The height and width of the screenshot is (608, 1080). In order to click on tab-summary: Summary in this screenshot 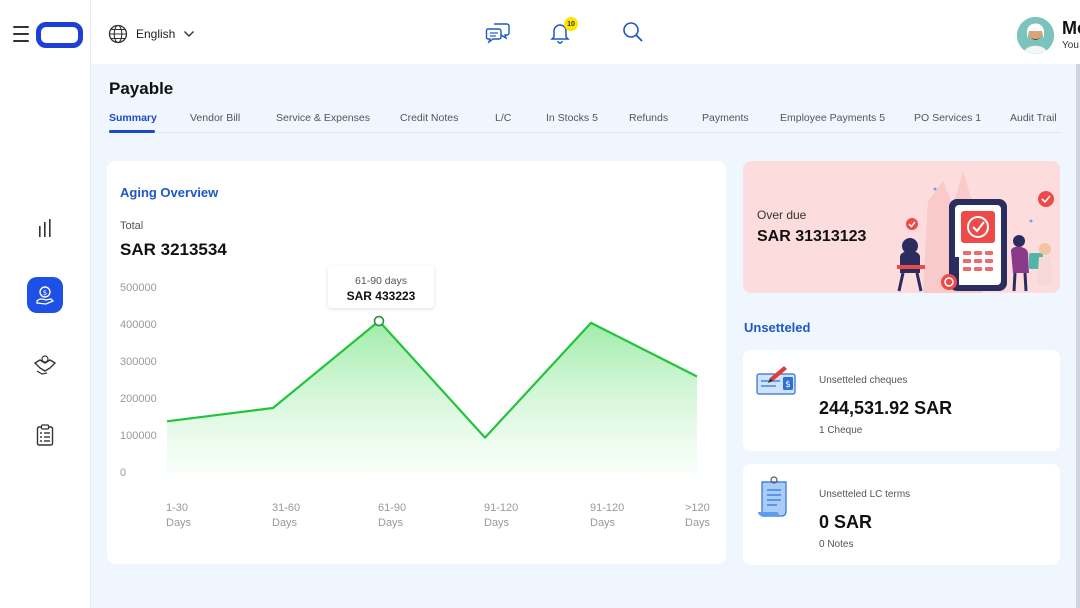, I will do `click(133, 118)`.